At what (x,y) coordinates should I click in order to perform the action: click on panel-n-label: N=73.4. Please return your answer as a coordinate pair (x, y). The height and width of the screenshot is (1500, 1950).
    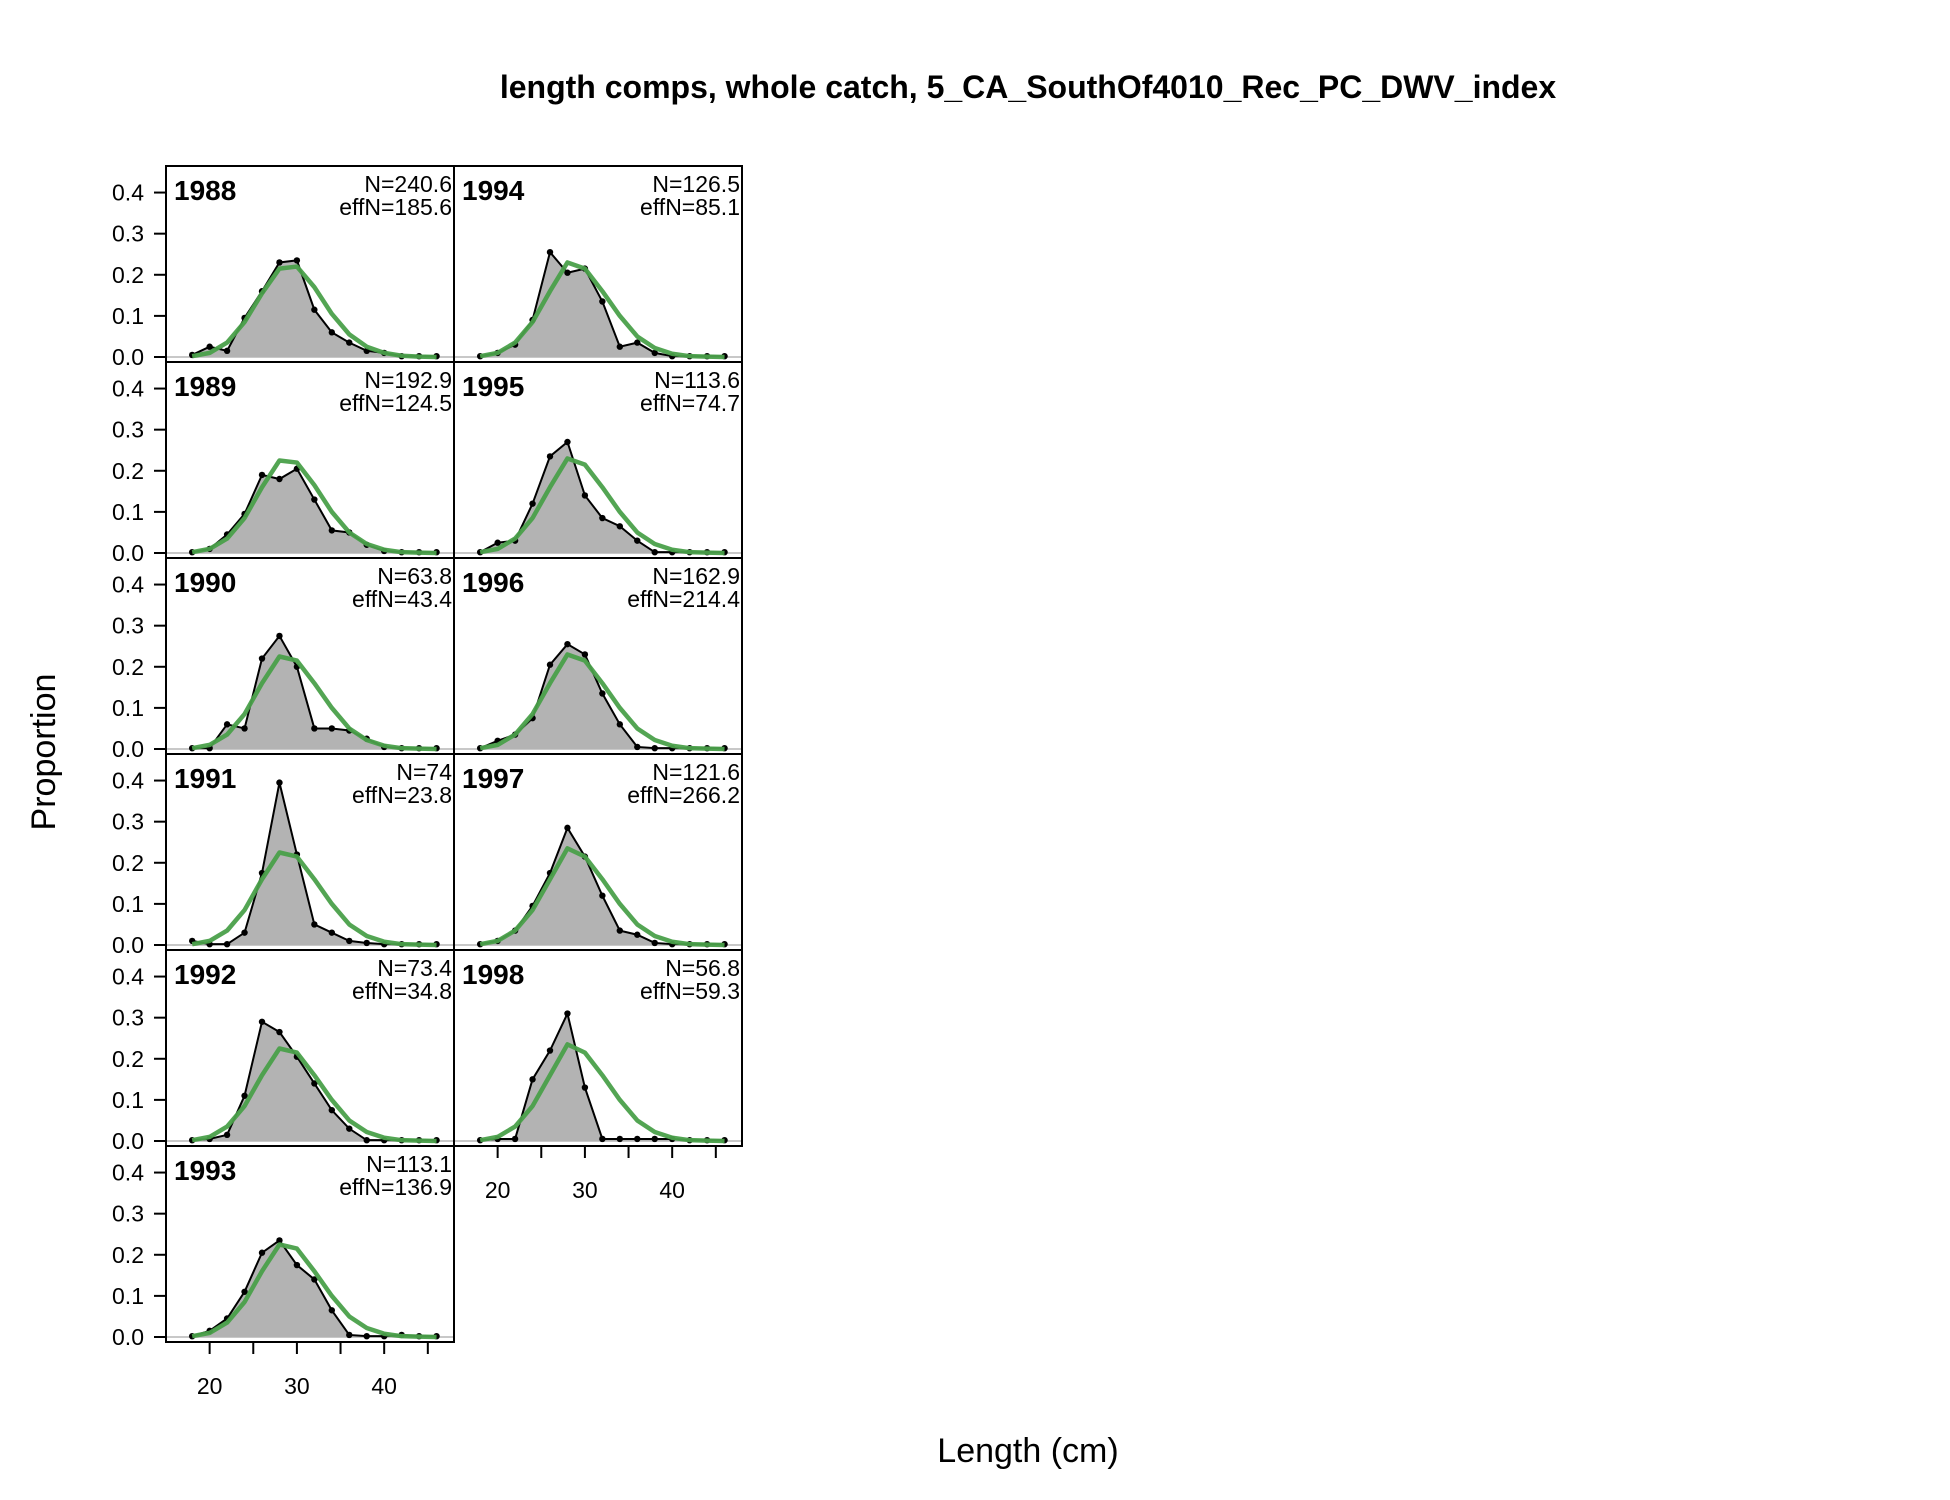
    Looking at the image, I should click on (414, 968).